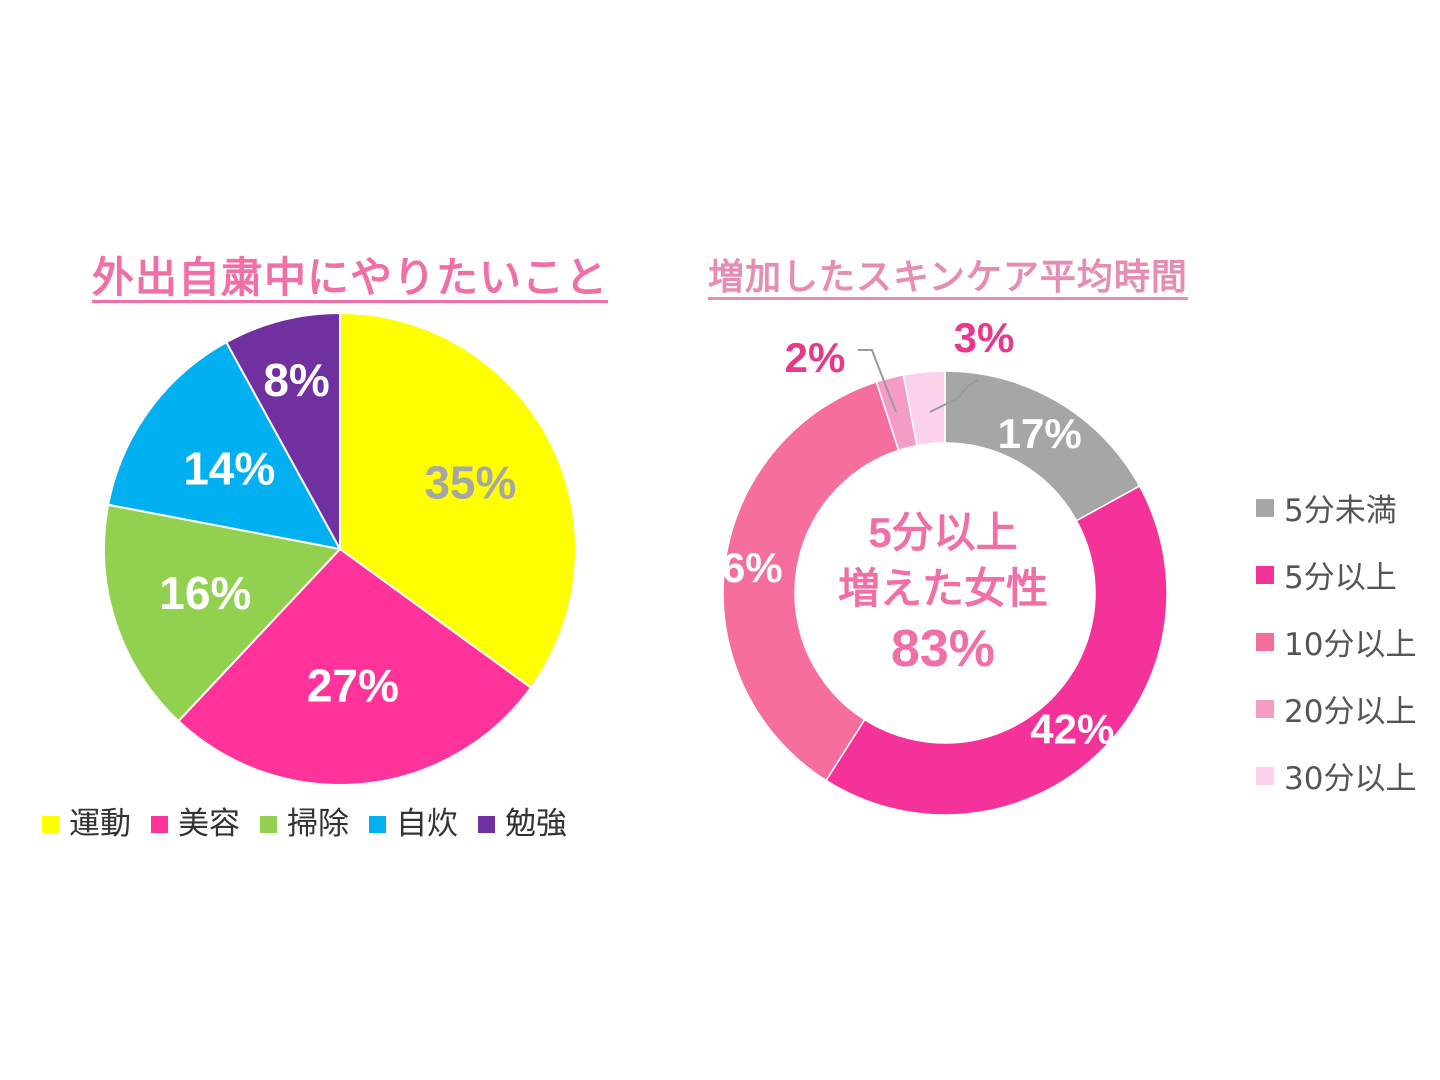 This screenshot has height=1080, width=1440. I want to click on legend-label: 掃除, so click(318, 824).